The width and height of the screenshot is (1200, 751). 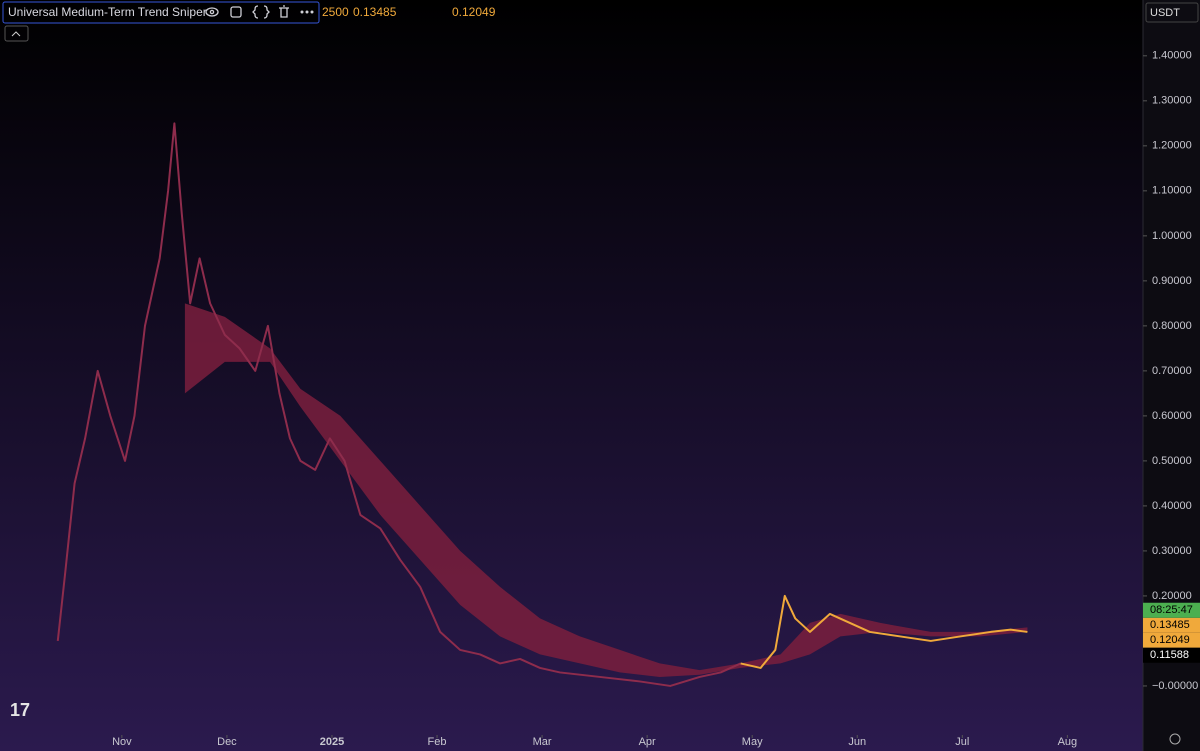 What do you see at coordinates (1172, 236) in the screenshot?
I see `y-tick-label: 1.00000` at bounding box center [1172, 236].